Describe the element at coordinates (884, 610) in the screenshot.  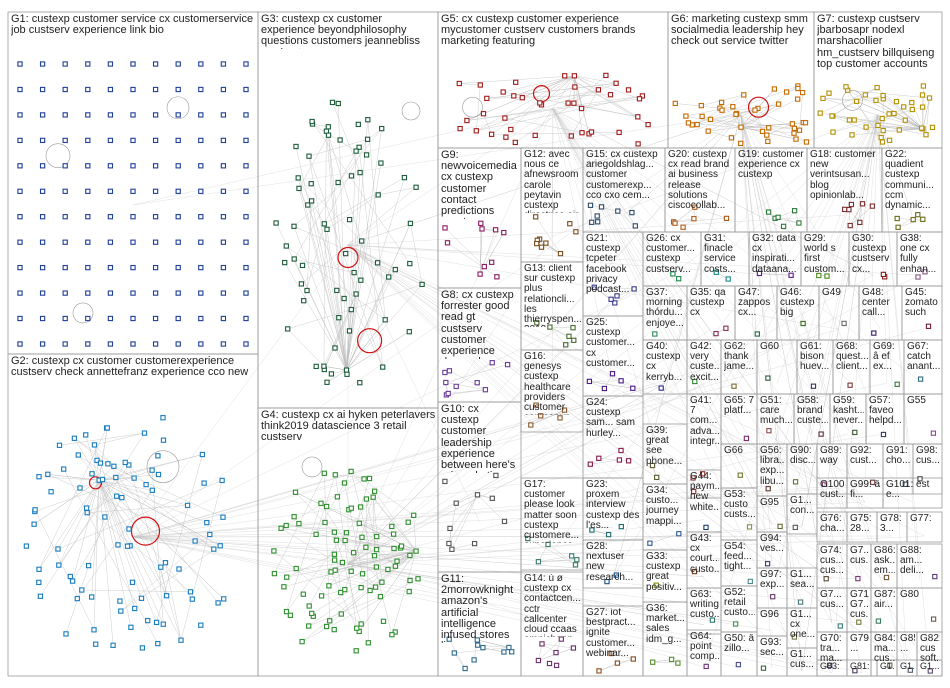
I see `group-box-g87` at that location.